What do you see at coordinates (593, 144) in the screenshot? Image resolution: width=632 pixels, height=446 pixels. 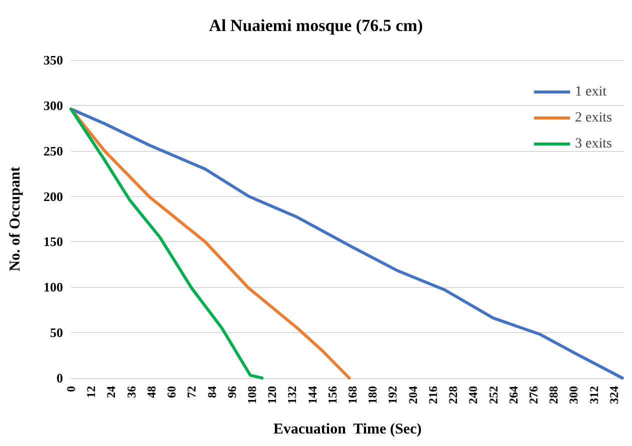 I see `legend-label: 3 exits` at bounding box center [593, 144].